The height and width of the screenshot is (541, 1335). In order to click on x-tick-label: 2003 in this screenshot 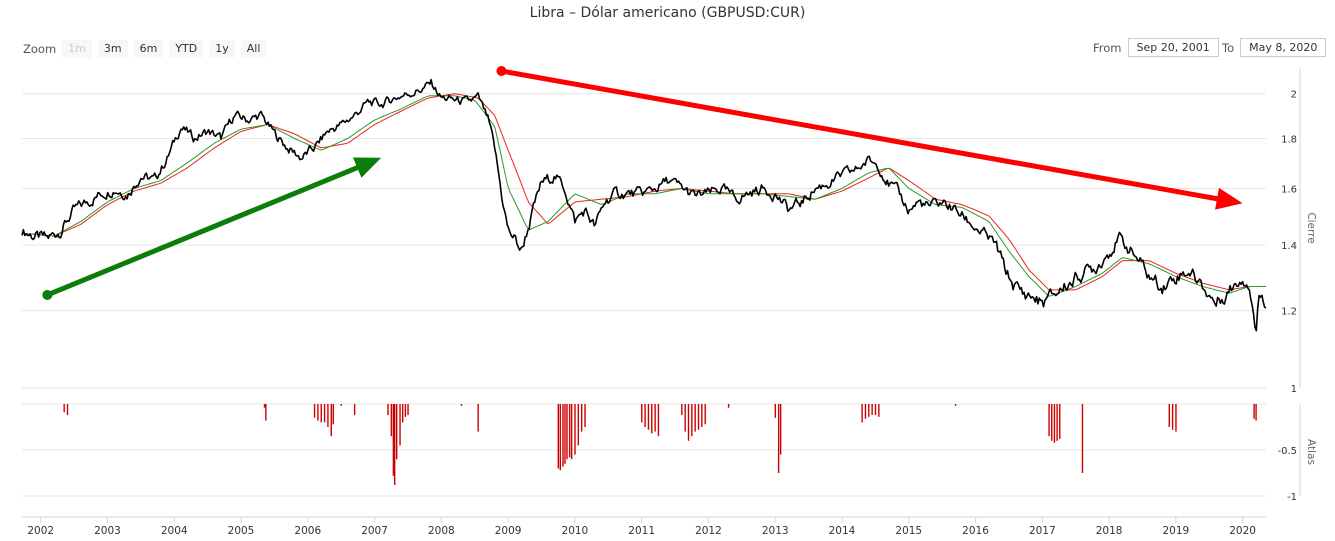, I will do `click(107, 531)`.